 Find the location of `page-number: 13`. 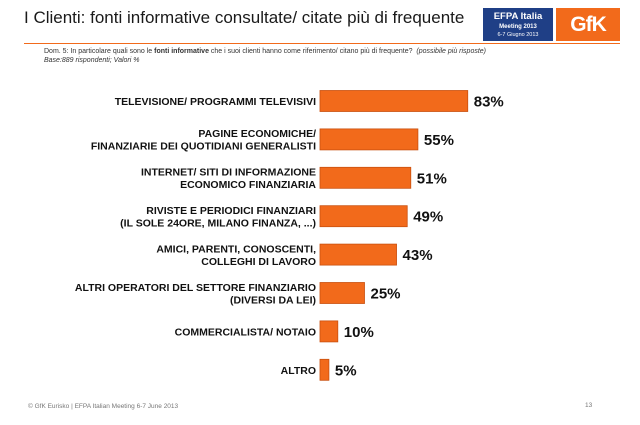

page-number: 13 is located at coordinates (589, 405).